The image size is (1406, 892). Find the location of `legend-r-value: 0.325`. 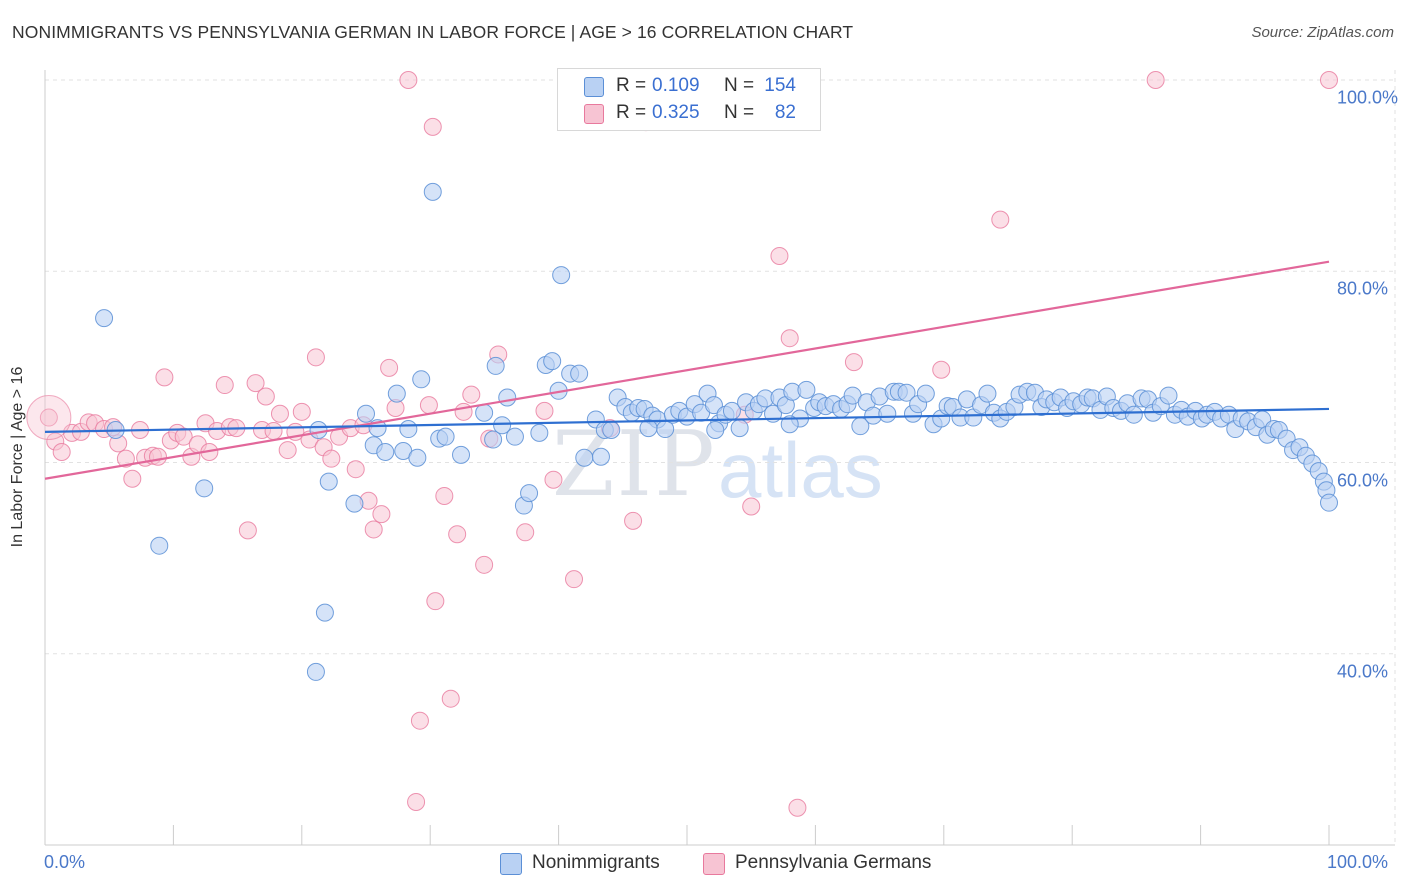

legend-r-value: 0.325 is located at coordinates (676, 112).